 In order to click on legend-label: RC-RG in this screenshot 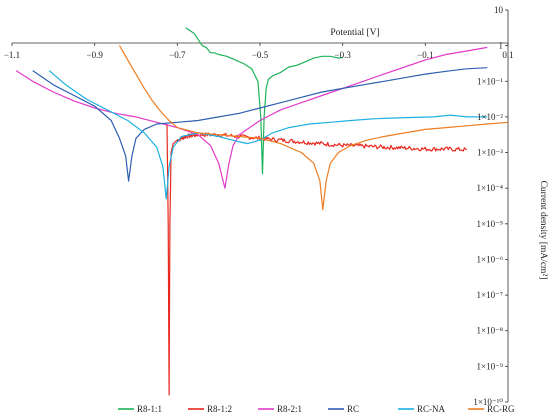, I will do `click(501, 409)`.